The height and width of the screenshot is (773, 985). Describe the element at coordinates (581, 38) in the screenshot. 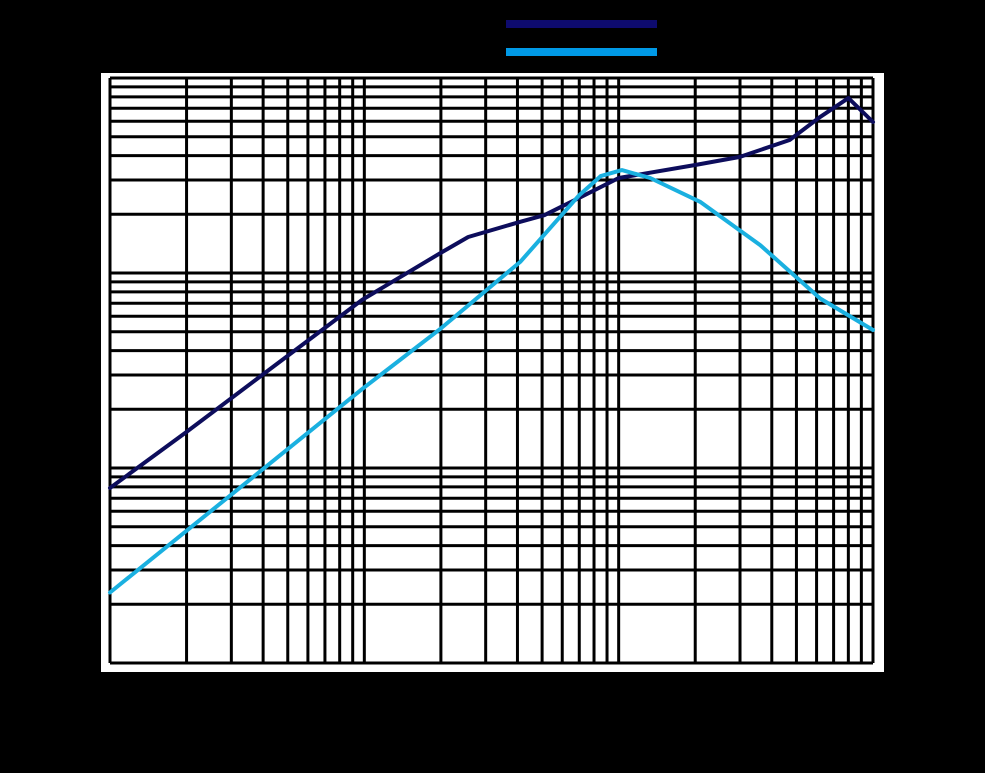

I see `legend` at that location.